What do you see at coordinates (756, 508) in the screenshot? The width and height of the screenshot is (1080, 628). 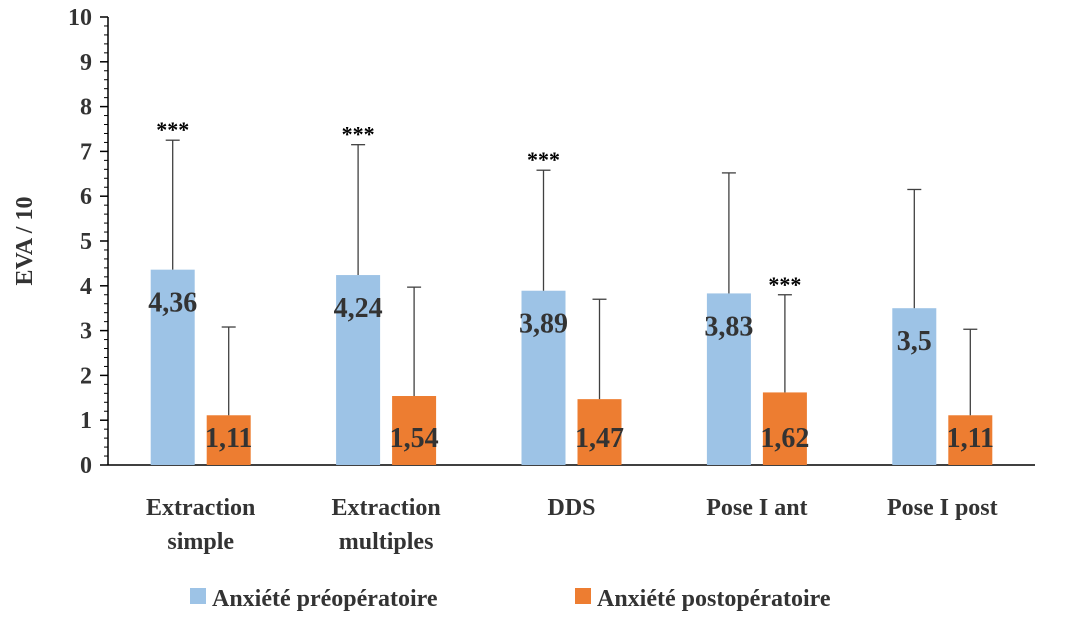 I see `x-tick-label: Pose I ant` at bounding box center [756, 508].